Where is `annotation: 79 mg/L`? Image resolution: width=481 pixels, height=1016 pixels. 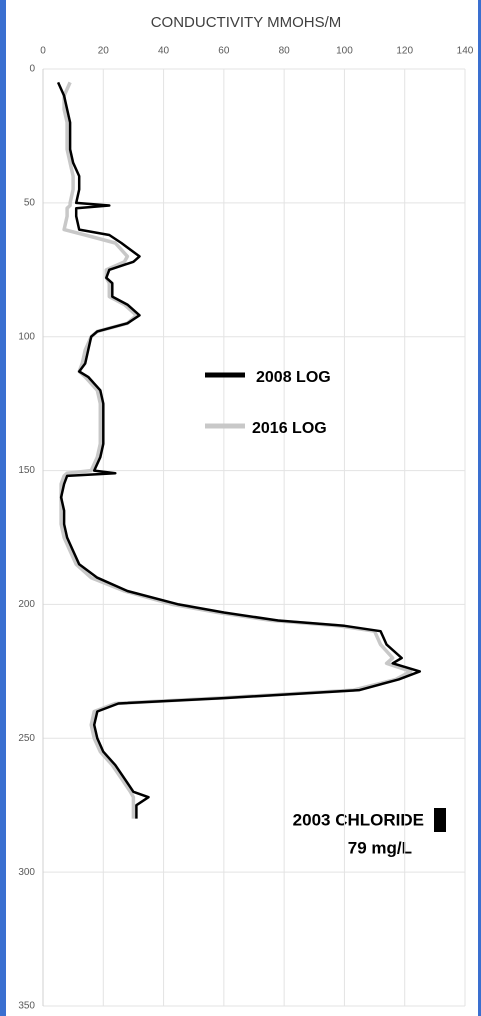
annotation: 79 mg/L is located at coordinates (380, 847).